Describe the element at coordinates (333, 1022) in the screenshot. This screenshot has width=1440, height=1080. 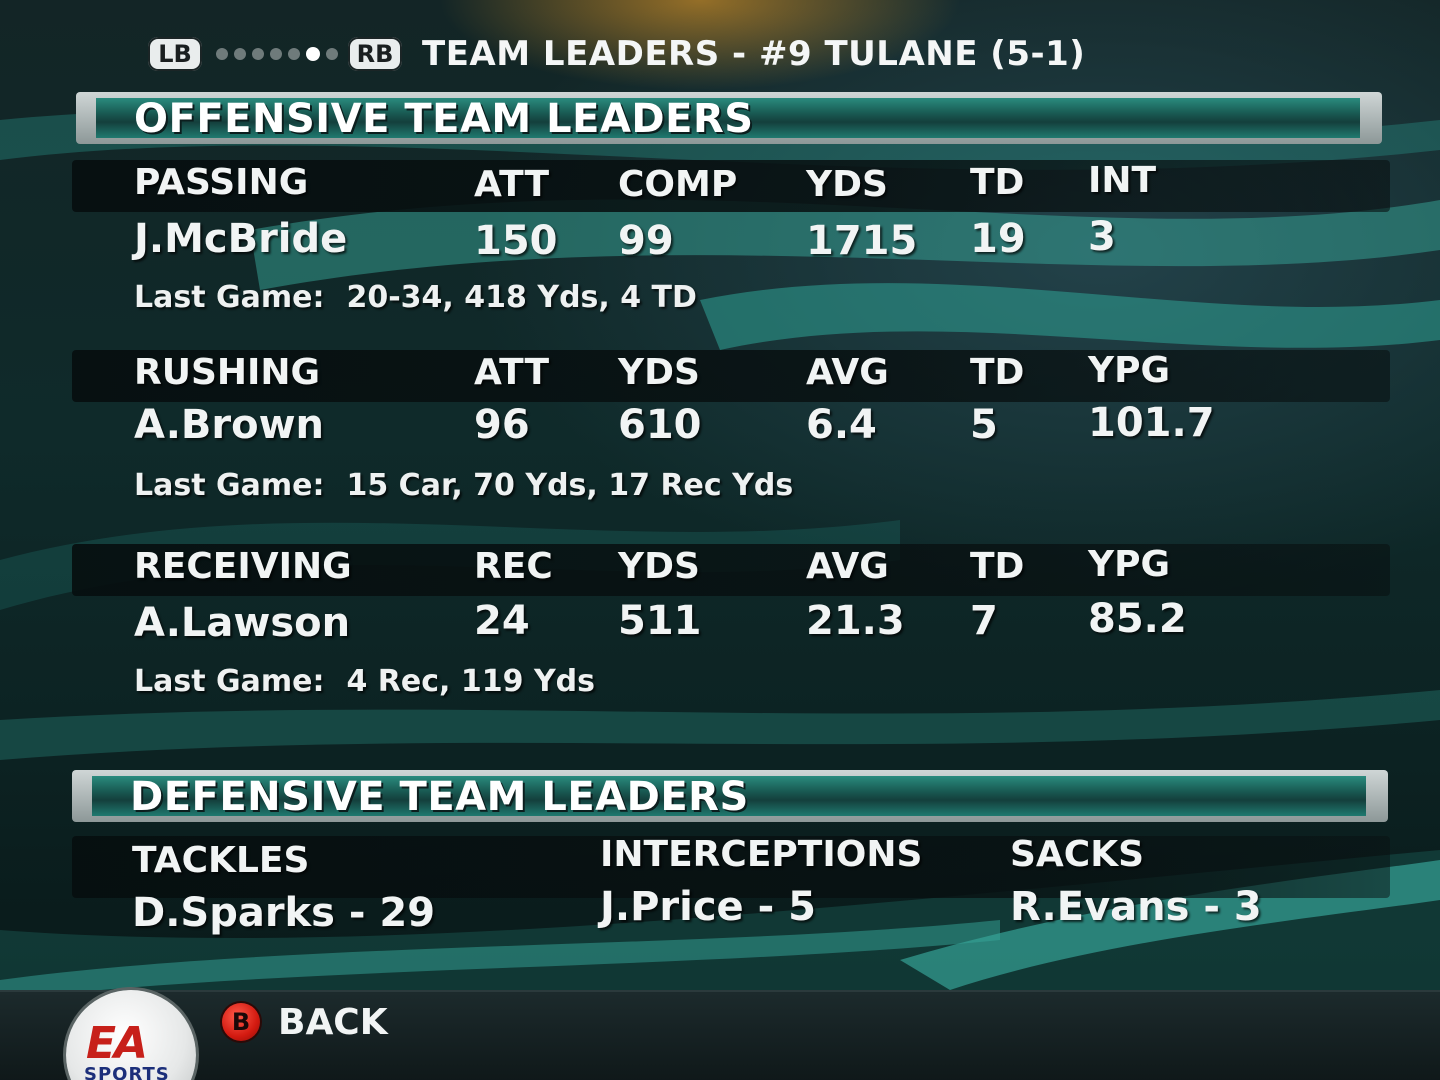
I see `back-label: BACK` at that location.